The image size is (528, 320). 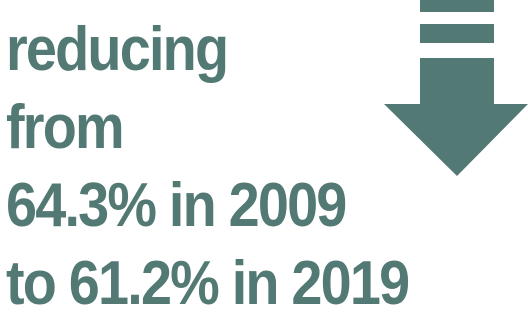 What do you see at coordinates (176, 205) in the screenshot?
I see `stat-line-start-value: 64.3% in 2009` at bounding box center [176, 205].